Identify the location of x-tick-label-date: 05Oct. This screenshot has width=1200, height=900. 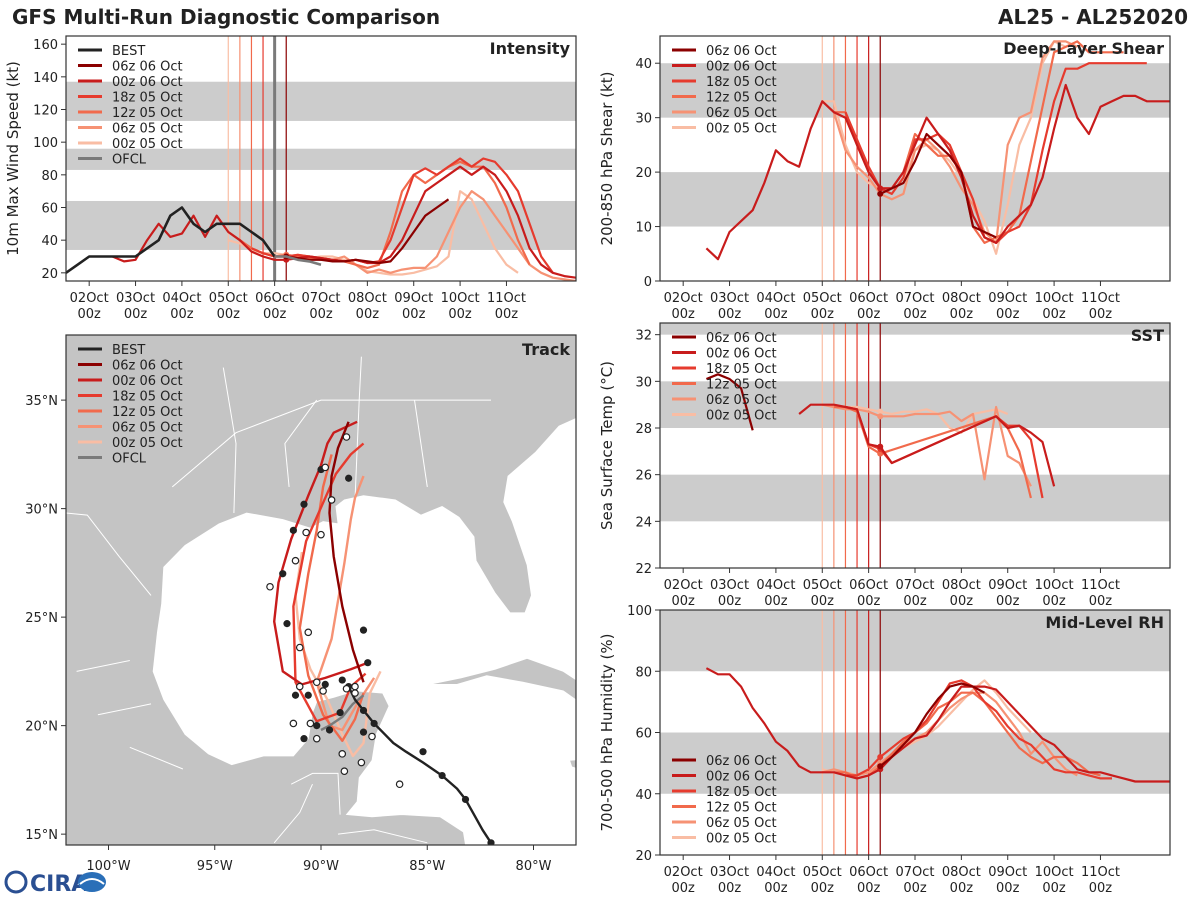
(228, 298).